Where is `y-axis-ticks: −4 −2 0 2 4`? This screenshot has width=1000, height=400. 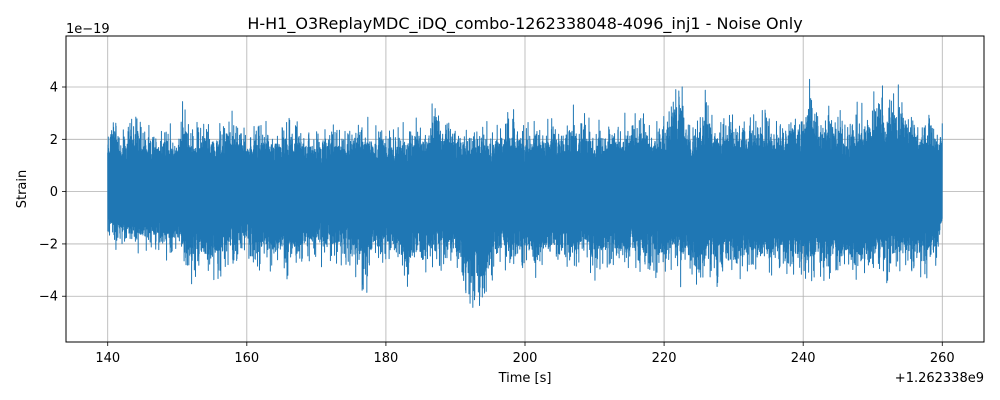
y-axis-ticks: −4 −2 0 2 4 is located at coordinates (52, 193).